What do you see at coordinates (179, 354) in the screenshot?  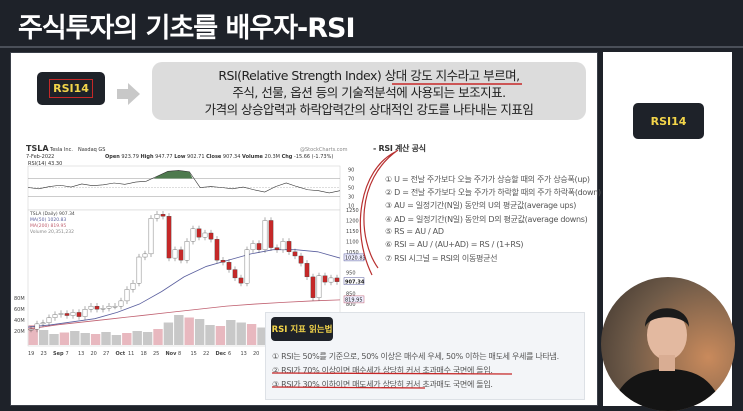 I see `x-tick-label: 8` at bounding box center [179, 354].